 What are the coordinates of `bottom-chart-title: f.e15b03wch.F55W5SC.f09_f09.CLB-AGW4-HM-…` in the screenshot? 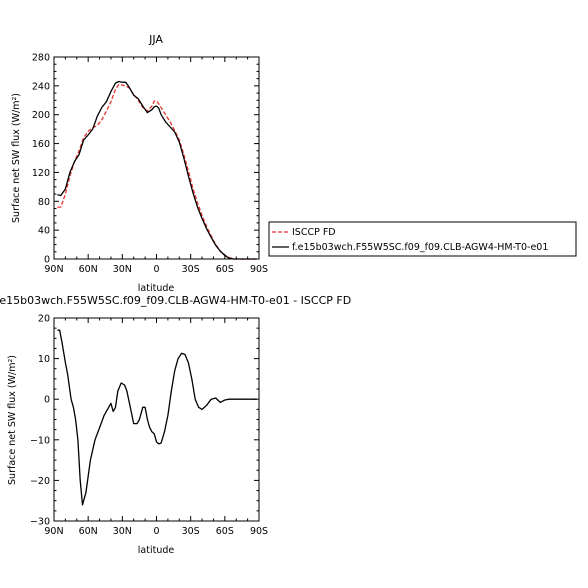 It's located at (175, 300).